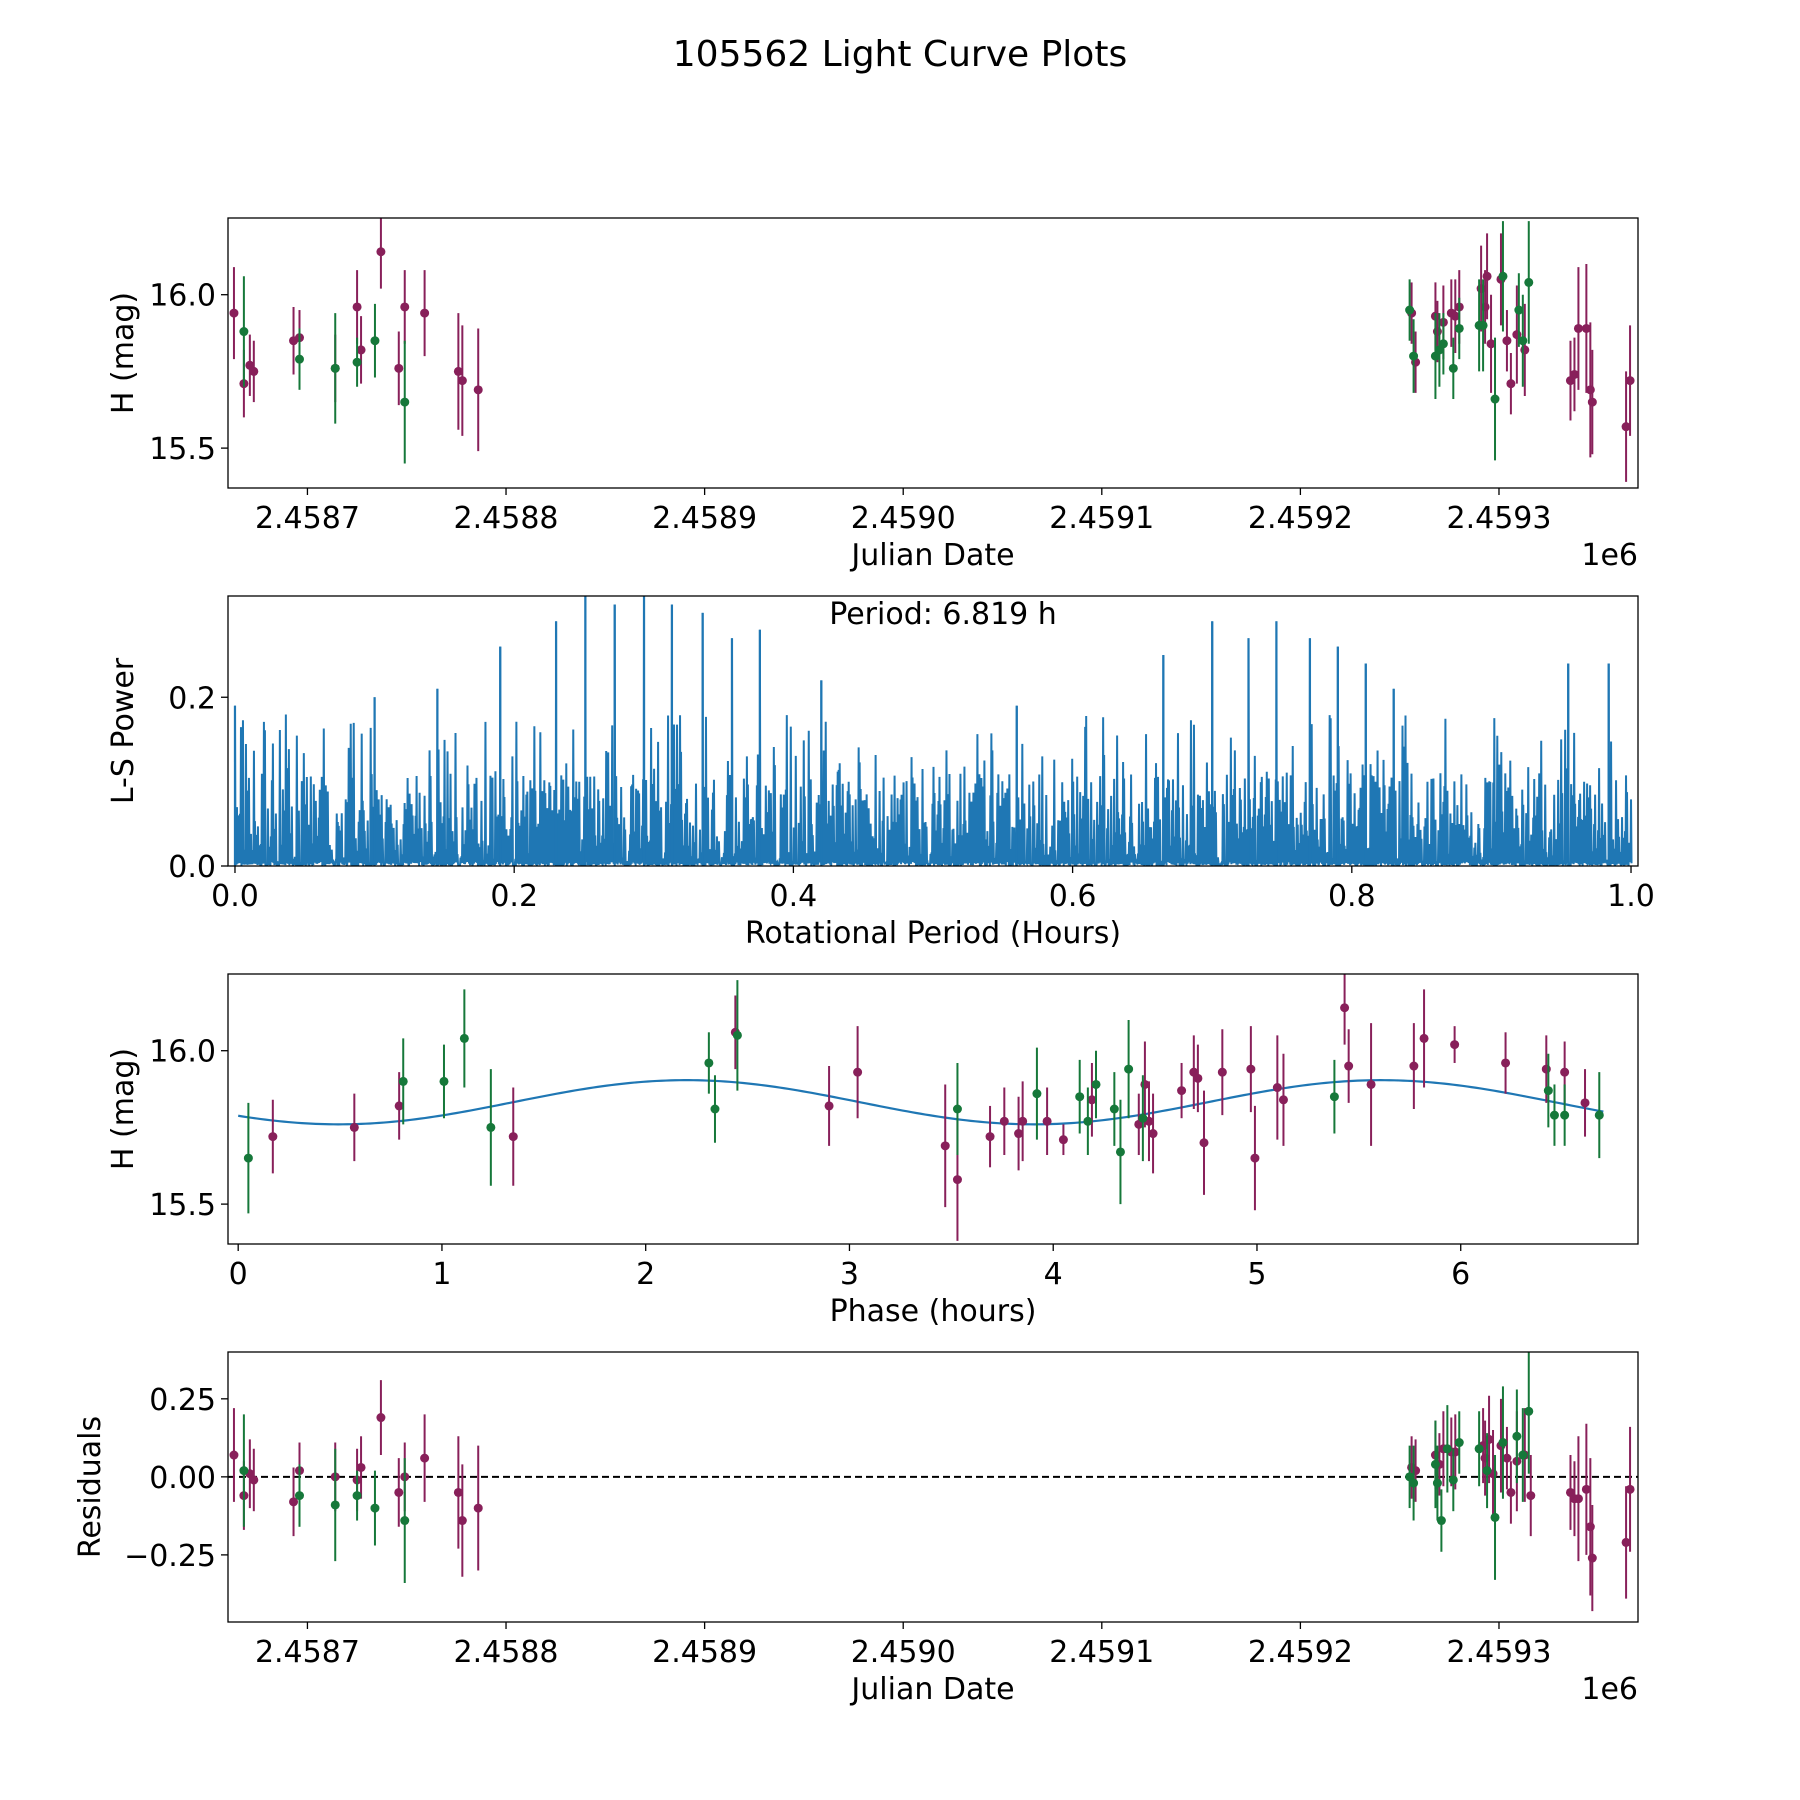 This screenshot has height=1800, width=1800. I want to click on x-tick-label: 1, so click(441, 1274).